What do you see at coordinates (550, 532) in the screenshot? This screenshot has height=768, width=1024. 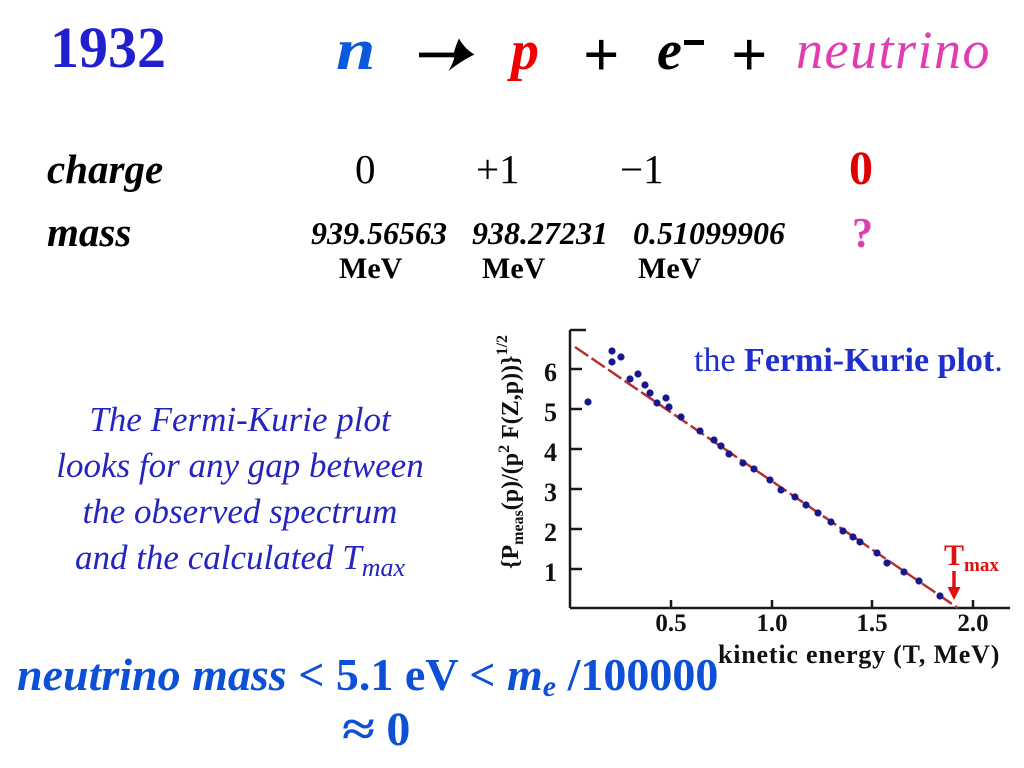 I see `svg-text: 2` at bounding box center [550, 532].